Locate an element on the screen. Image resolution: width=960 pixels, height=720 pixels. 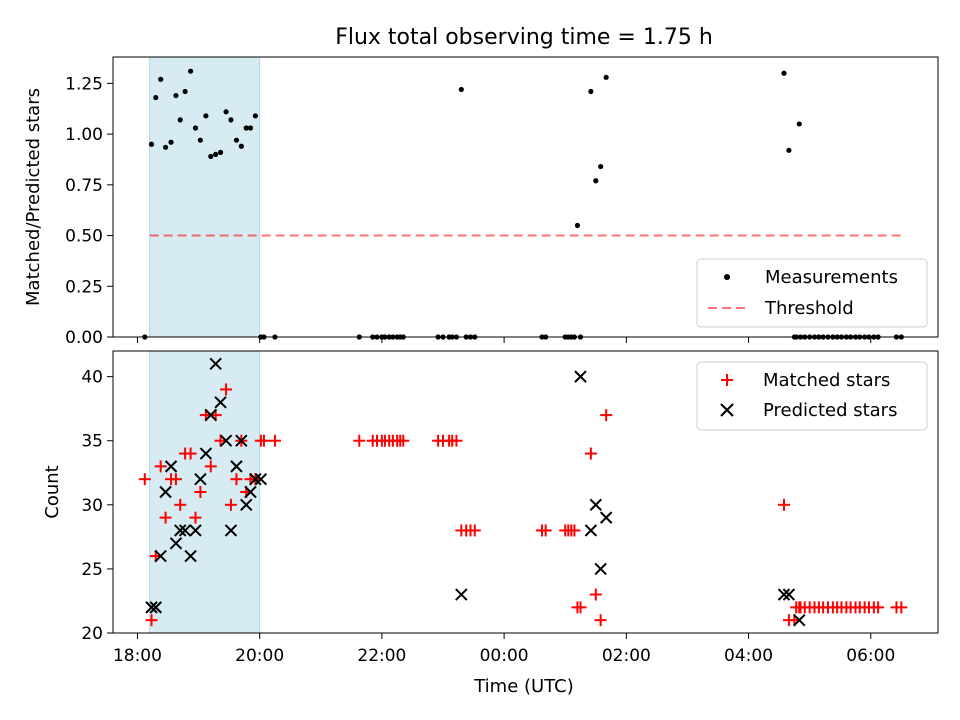
top-y-tick-label: 0.25 is located at coordinates (84, 287).